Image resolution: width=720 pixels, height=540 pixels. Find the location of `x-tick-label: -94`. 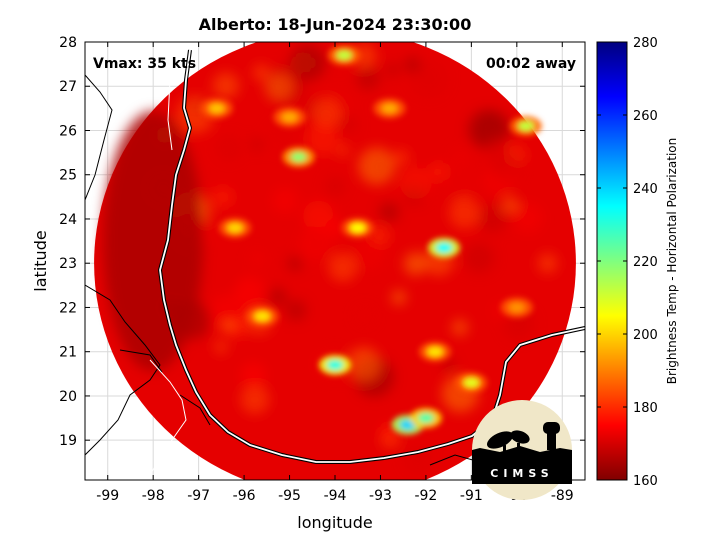

x-tick-label: -94 is located at coordinates (335, 496).